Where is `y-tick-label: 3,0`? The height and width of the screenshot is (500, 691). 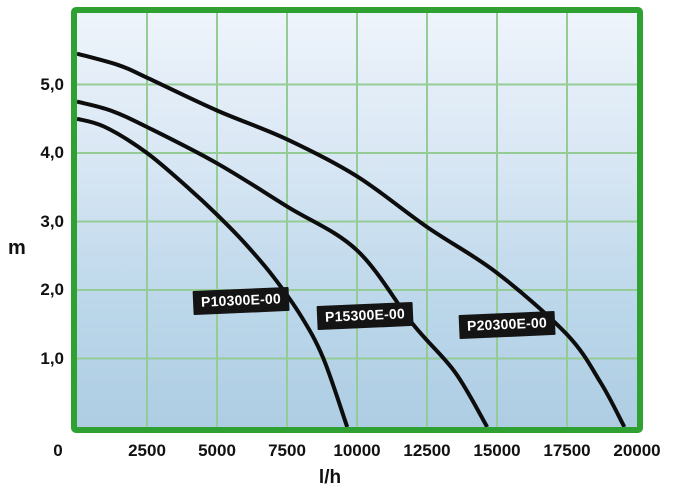
y-tick-label: 3,0 is located at coordinates (52, 221).